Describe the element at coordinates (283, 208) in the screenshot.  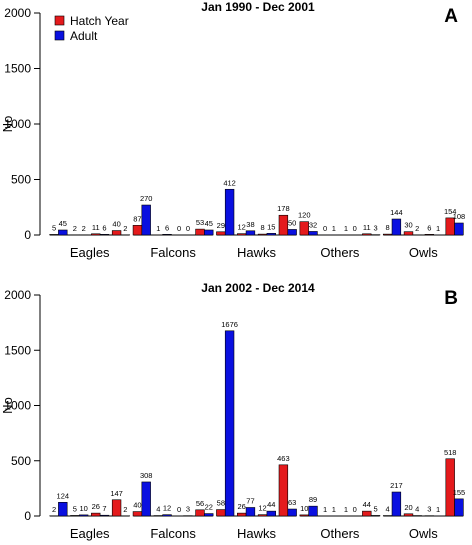
I see `data-label: 178` at that location.